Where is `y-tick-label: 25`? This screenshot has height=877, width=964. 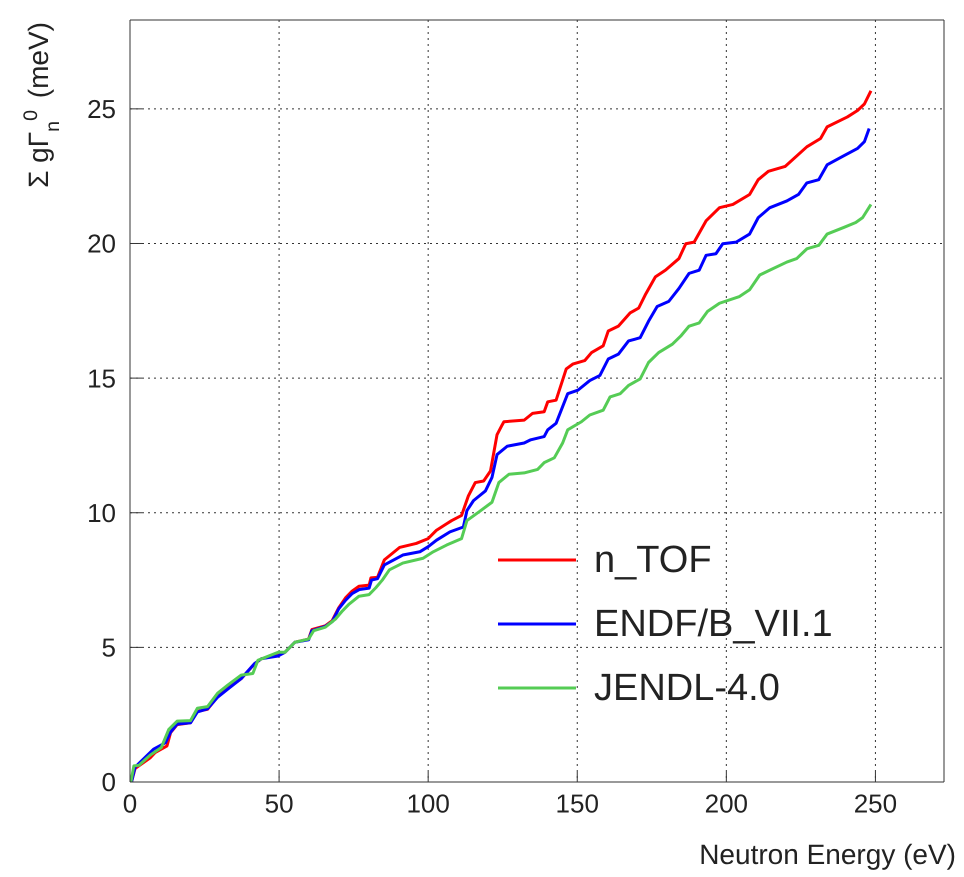 y-tick-label: 25 is located at coordinates (101, 109).